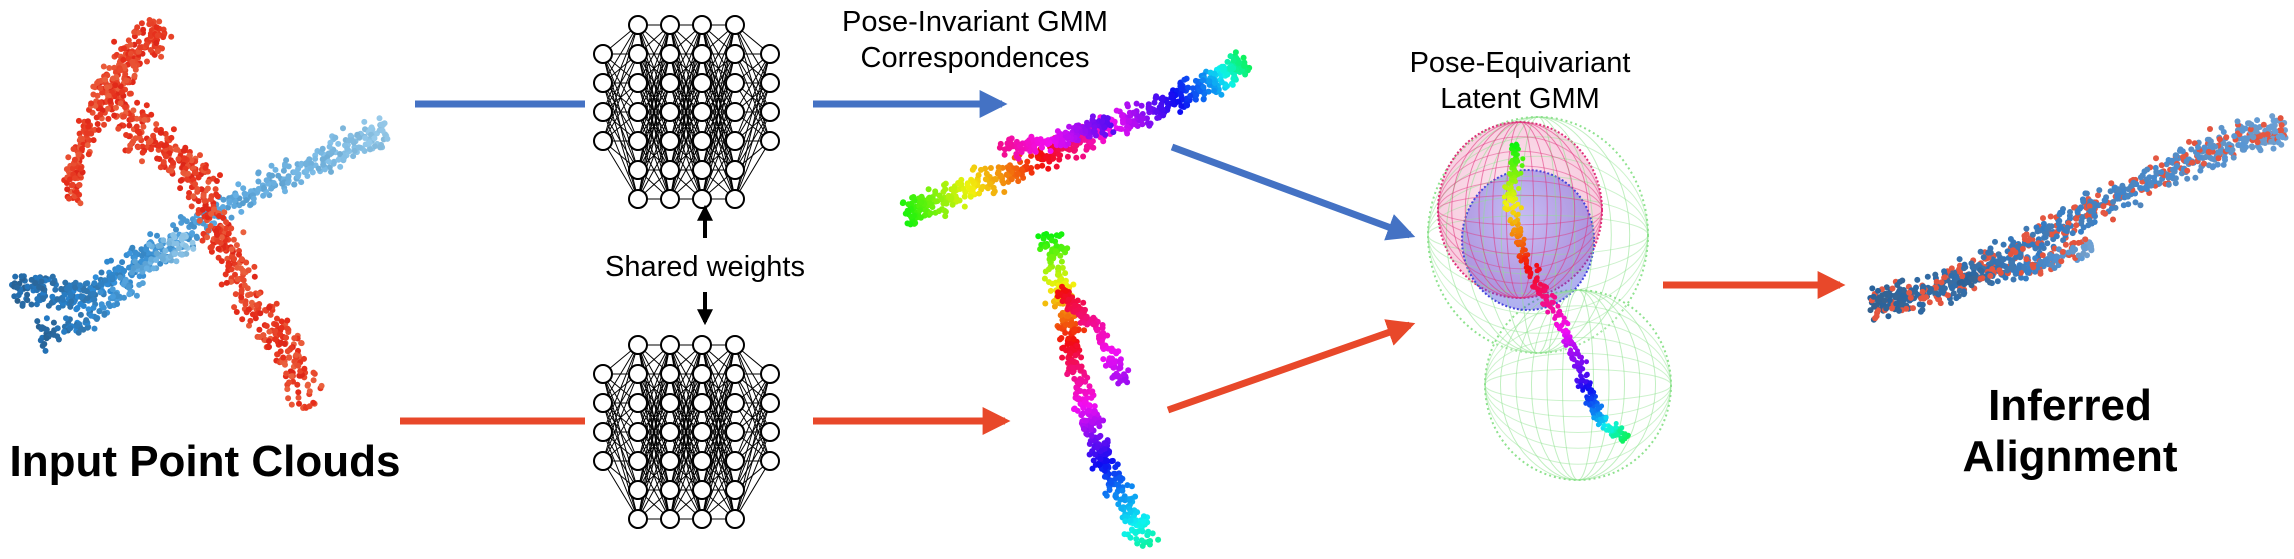  I want to click on input-point-clouds, so click(200, 214).